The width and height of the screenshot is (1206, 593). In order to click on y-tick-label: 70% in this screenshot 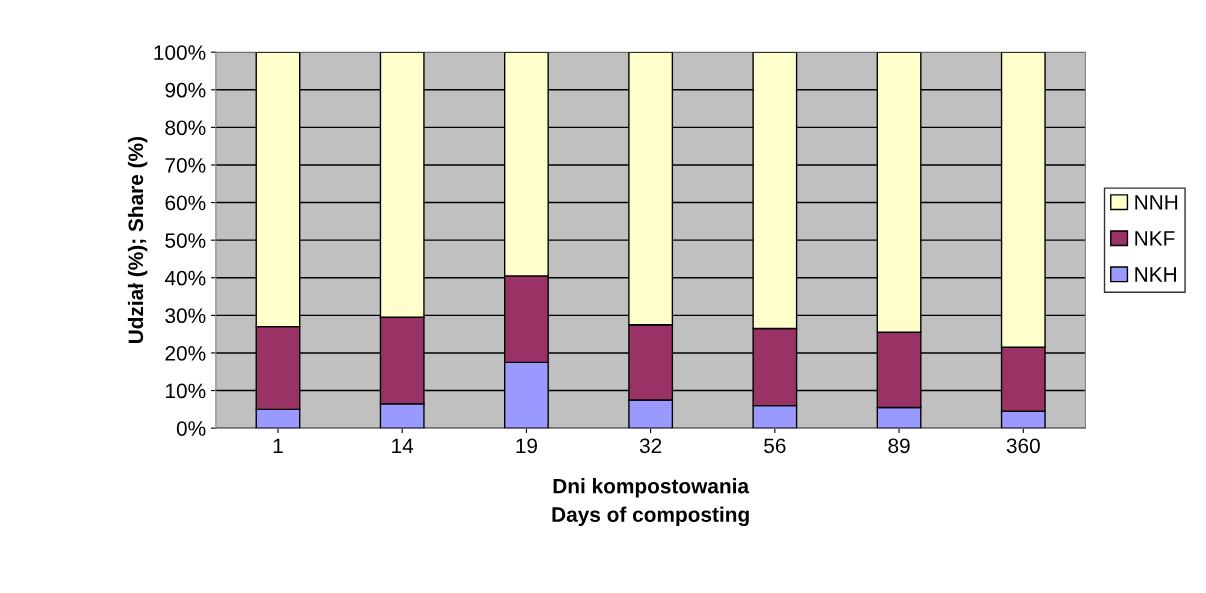, I will do `click(185, 165)`.